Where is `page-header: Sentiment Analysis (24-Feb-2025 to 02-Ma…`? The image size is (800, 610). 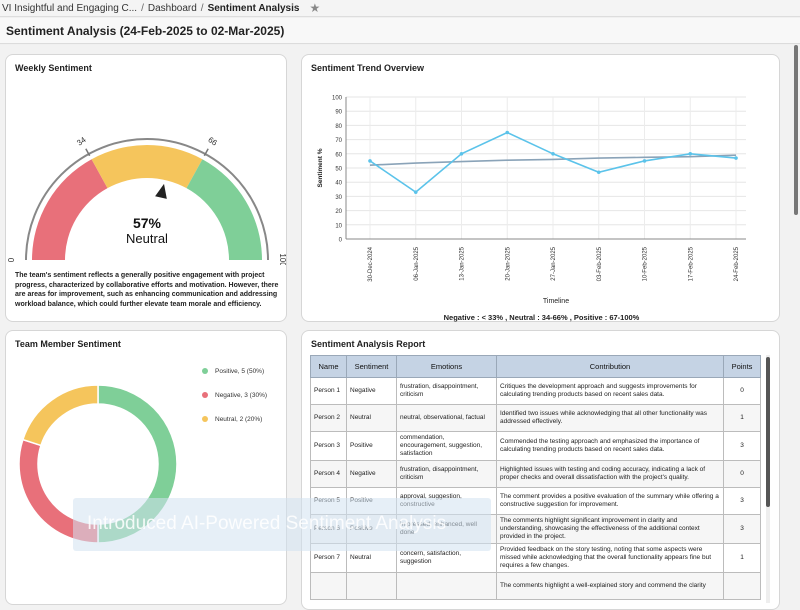
page-header: Sentiment Analysis (24-Feb-2025 to 02-Ma… is located at coordinates (400, 31).